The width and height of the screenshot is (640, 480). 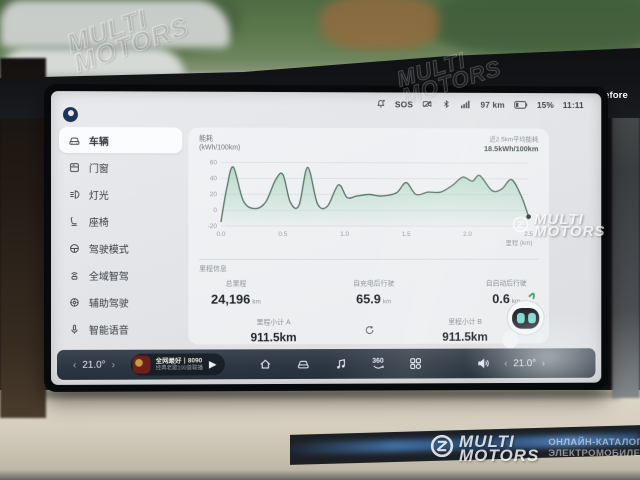 What do you see at coordinates (98, 142) in the screenshot?
I see `sidebar-item-label: 车辆` at bounding box center [98, 142].